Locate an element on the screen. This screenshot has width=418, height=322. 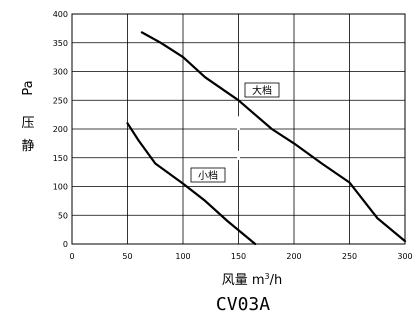
y-tick-400: 400 is located at coordinates (60, 14).